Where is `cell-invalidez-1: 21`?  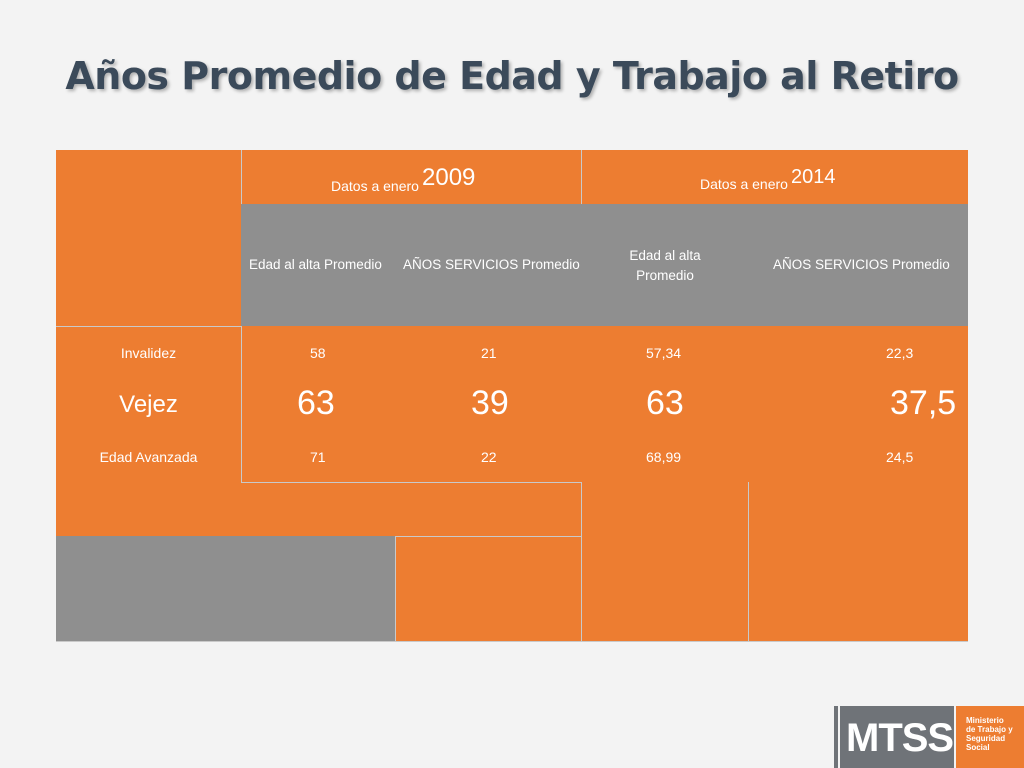
cell-invalidez-1: 21 is located at coordinates (489, 353).